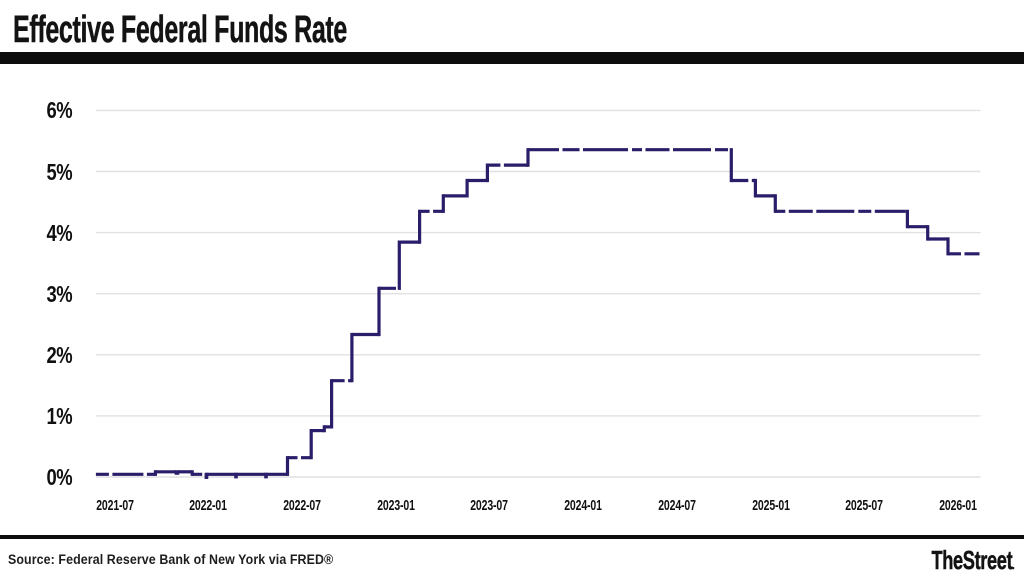 The image size is (1024, 576). What do you see at coordinates (59, 293) in the screenshot?
I see `y-tick-label-3%: 3%` at bounding box center [59, 293].